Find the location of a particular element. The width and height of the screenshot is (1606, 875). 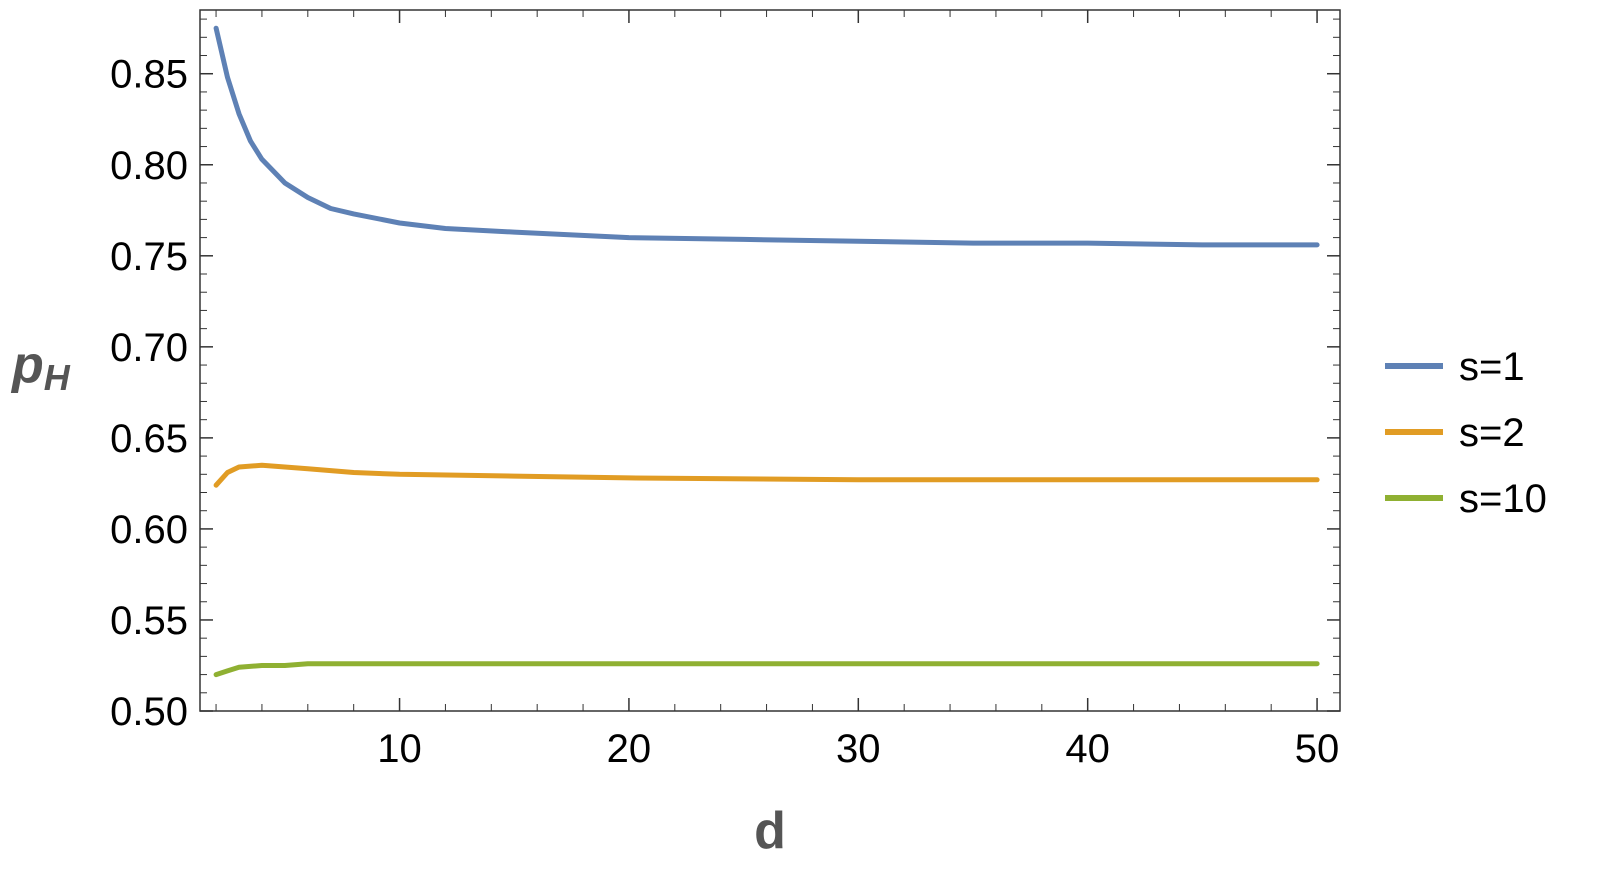

y-axis-title-main: p is located at coordinates (27, 365).